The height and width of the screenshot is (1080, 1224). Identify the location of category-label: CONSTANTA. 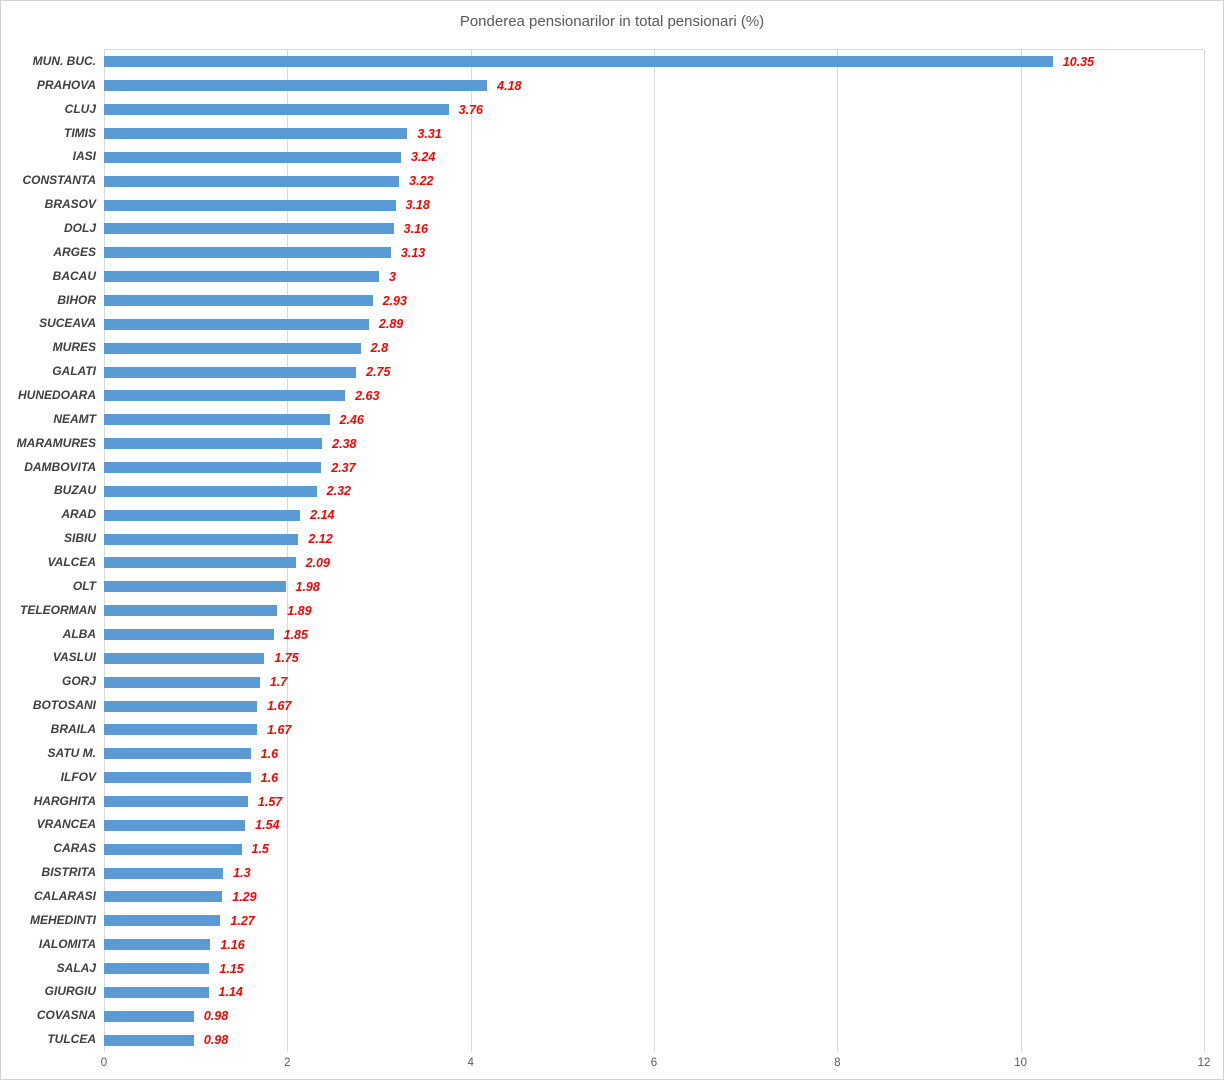
(59, 180).